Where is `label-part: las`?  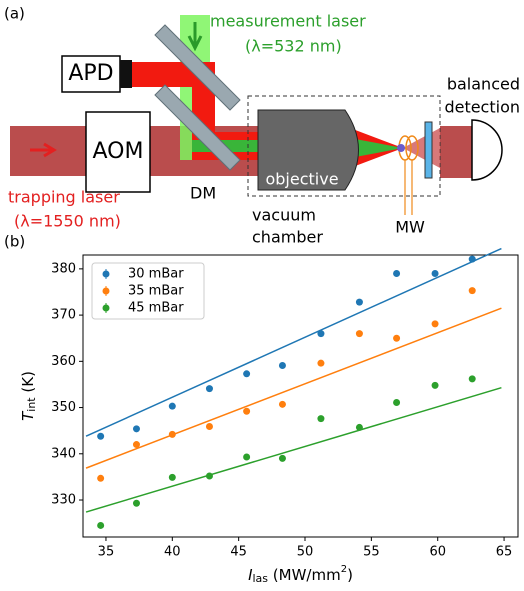
label-part: las is located at coordinates (261, 578).